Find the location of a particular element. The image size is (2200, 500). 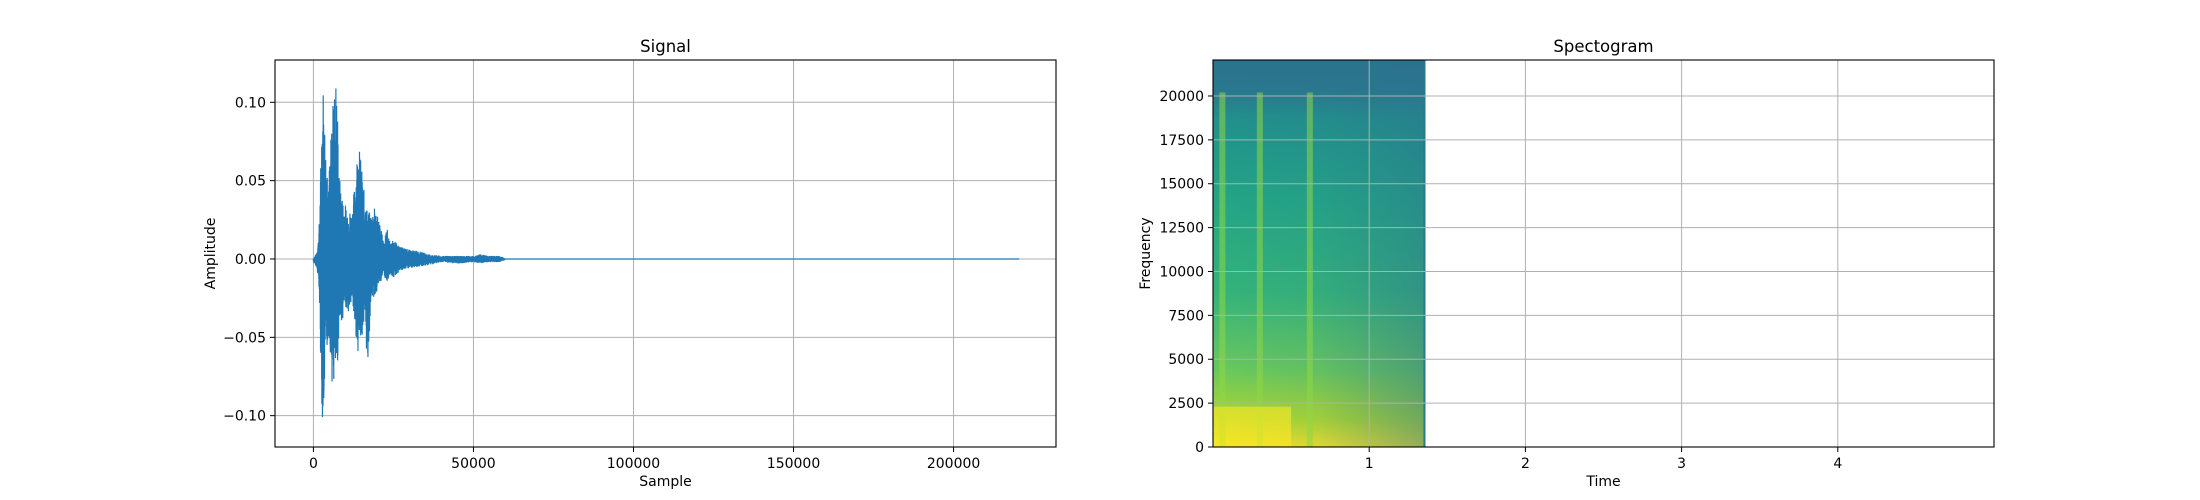

signal-x-axis-label: Sample is located at coordinates (665, 482).